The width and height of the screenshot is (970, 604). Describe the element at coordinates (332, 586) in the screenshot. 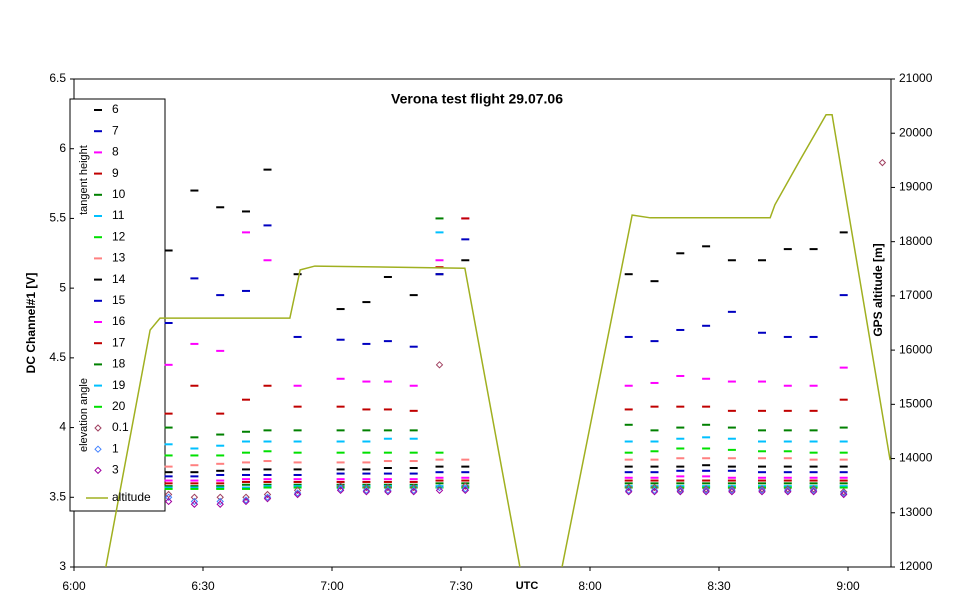

I see `x-tick-label: 7:00` at that location.